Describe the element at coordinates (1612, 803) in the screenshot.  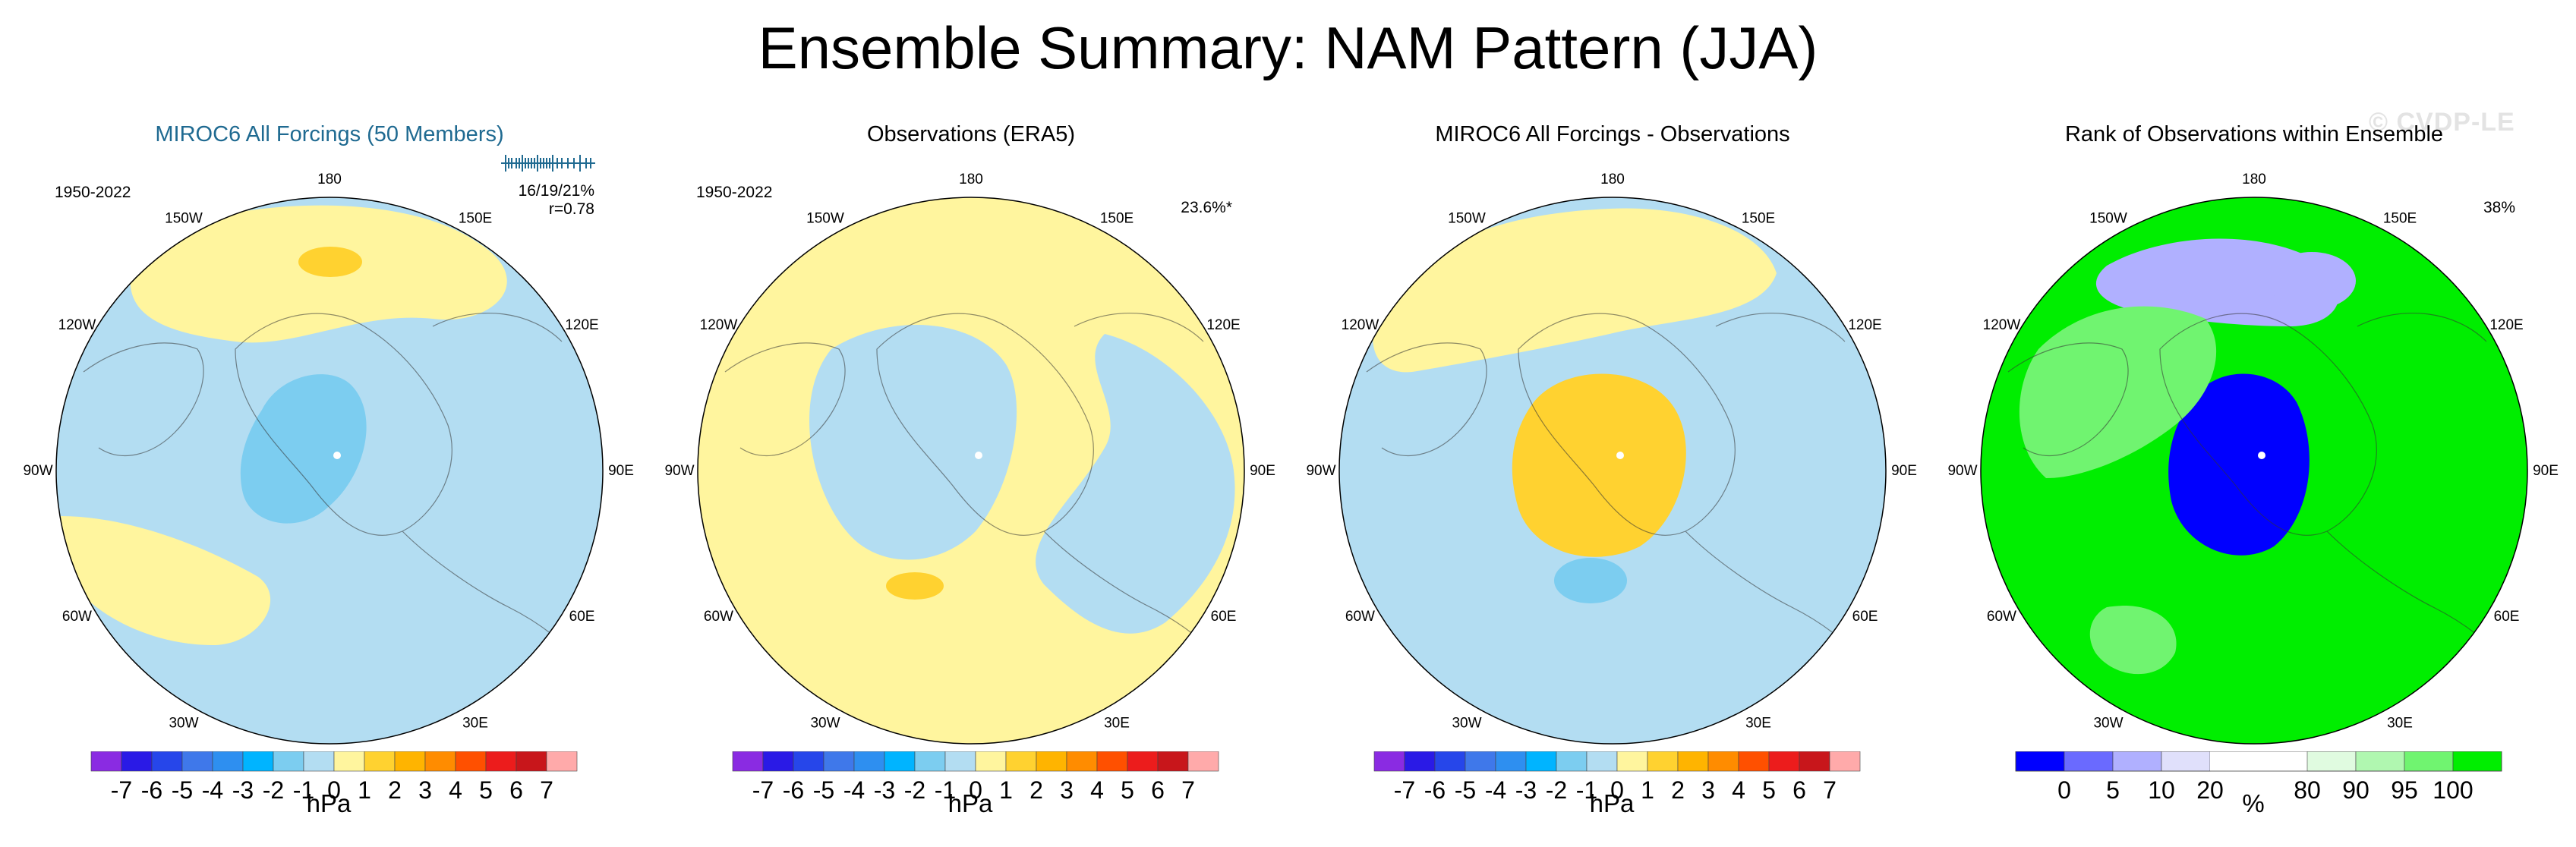
I see `colorbar-unit: hPa` at that location.